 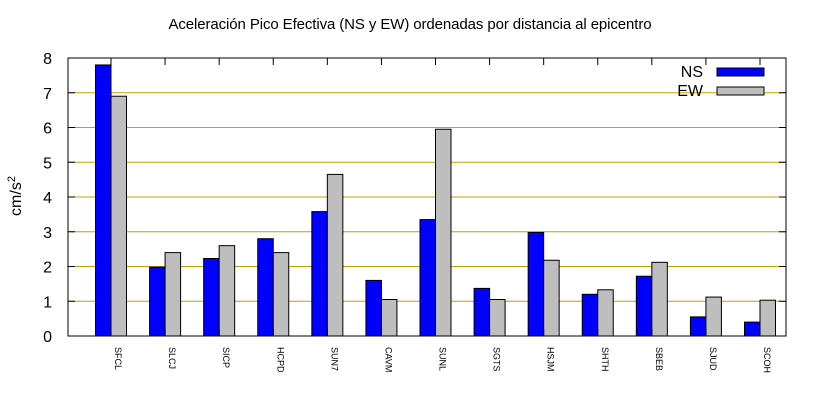 I want to click on bar-ew-sgts, so click(x=497, y=318).